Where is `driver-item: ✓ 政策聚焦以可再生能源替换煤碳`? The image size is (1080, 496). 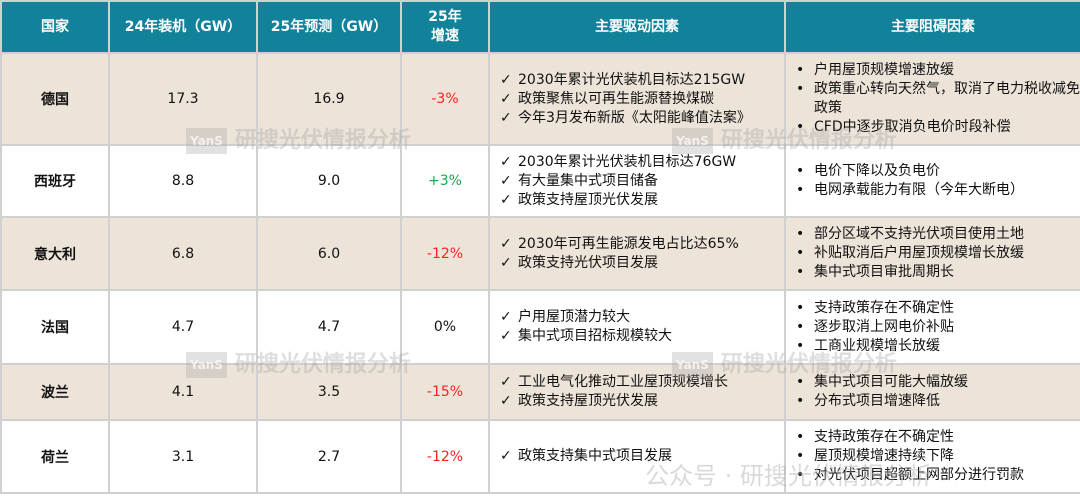 driver-item: ✓ 政策聚焦以可再生能源替换煤碳 is located at coordinates (642, 99).